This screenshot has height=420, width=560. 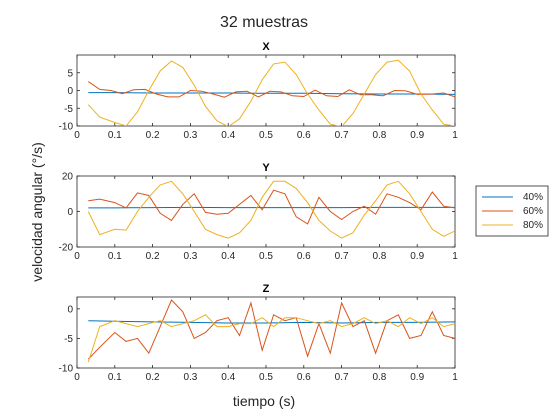 What do you see at coordinates (190, 135) in the screenshot?
I see `subplot-x-xtick-label: 0.3` at bounding box center [190, 135].